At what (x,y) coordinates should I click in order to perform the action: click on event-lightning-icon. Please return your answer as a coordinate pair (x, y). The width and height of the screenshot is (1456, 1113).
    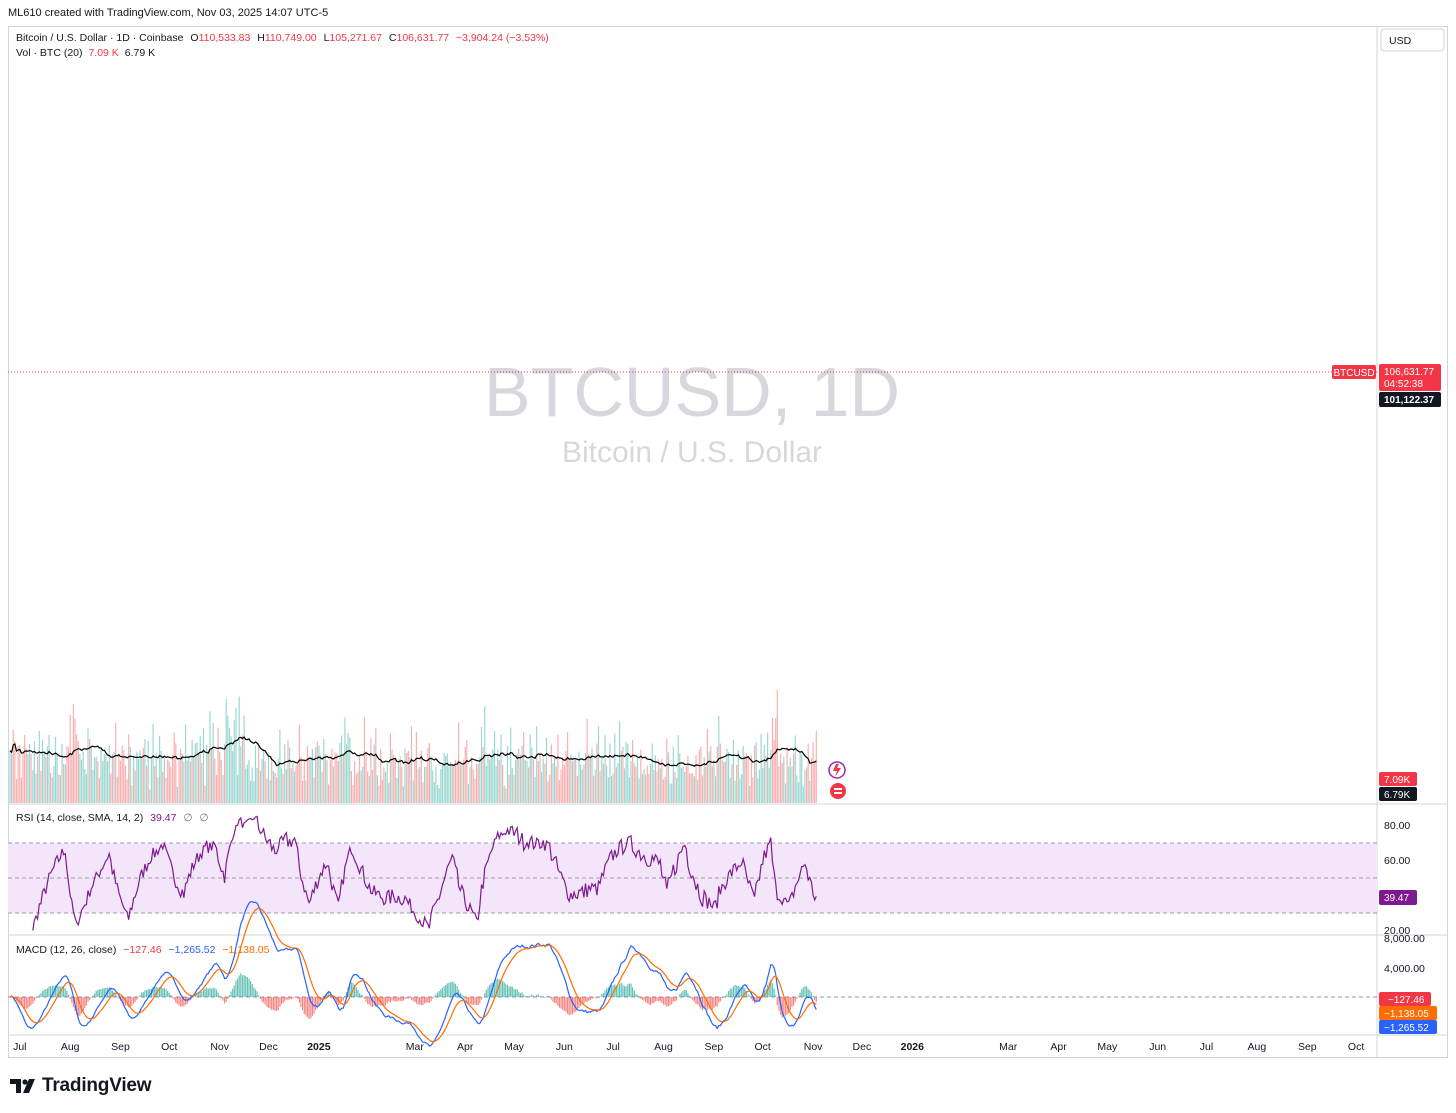
    Looking at the image, I should click on (837, 770).